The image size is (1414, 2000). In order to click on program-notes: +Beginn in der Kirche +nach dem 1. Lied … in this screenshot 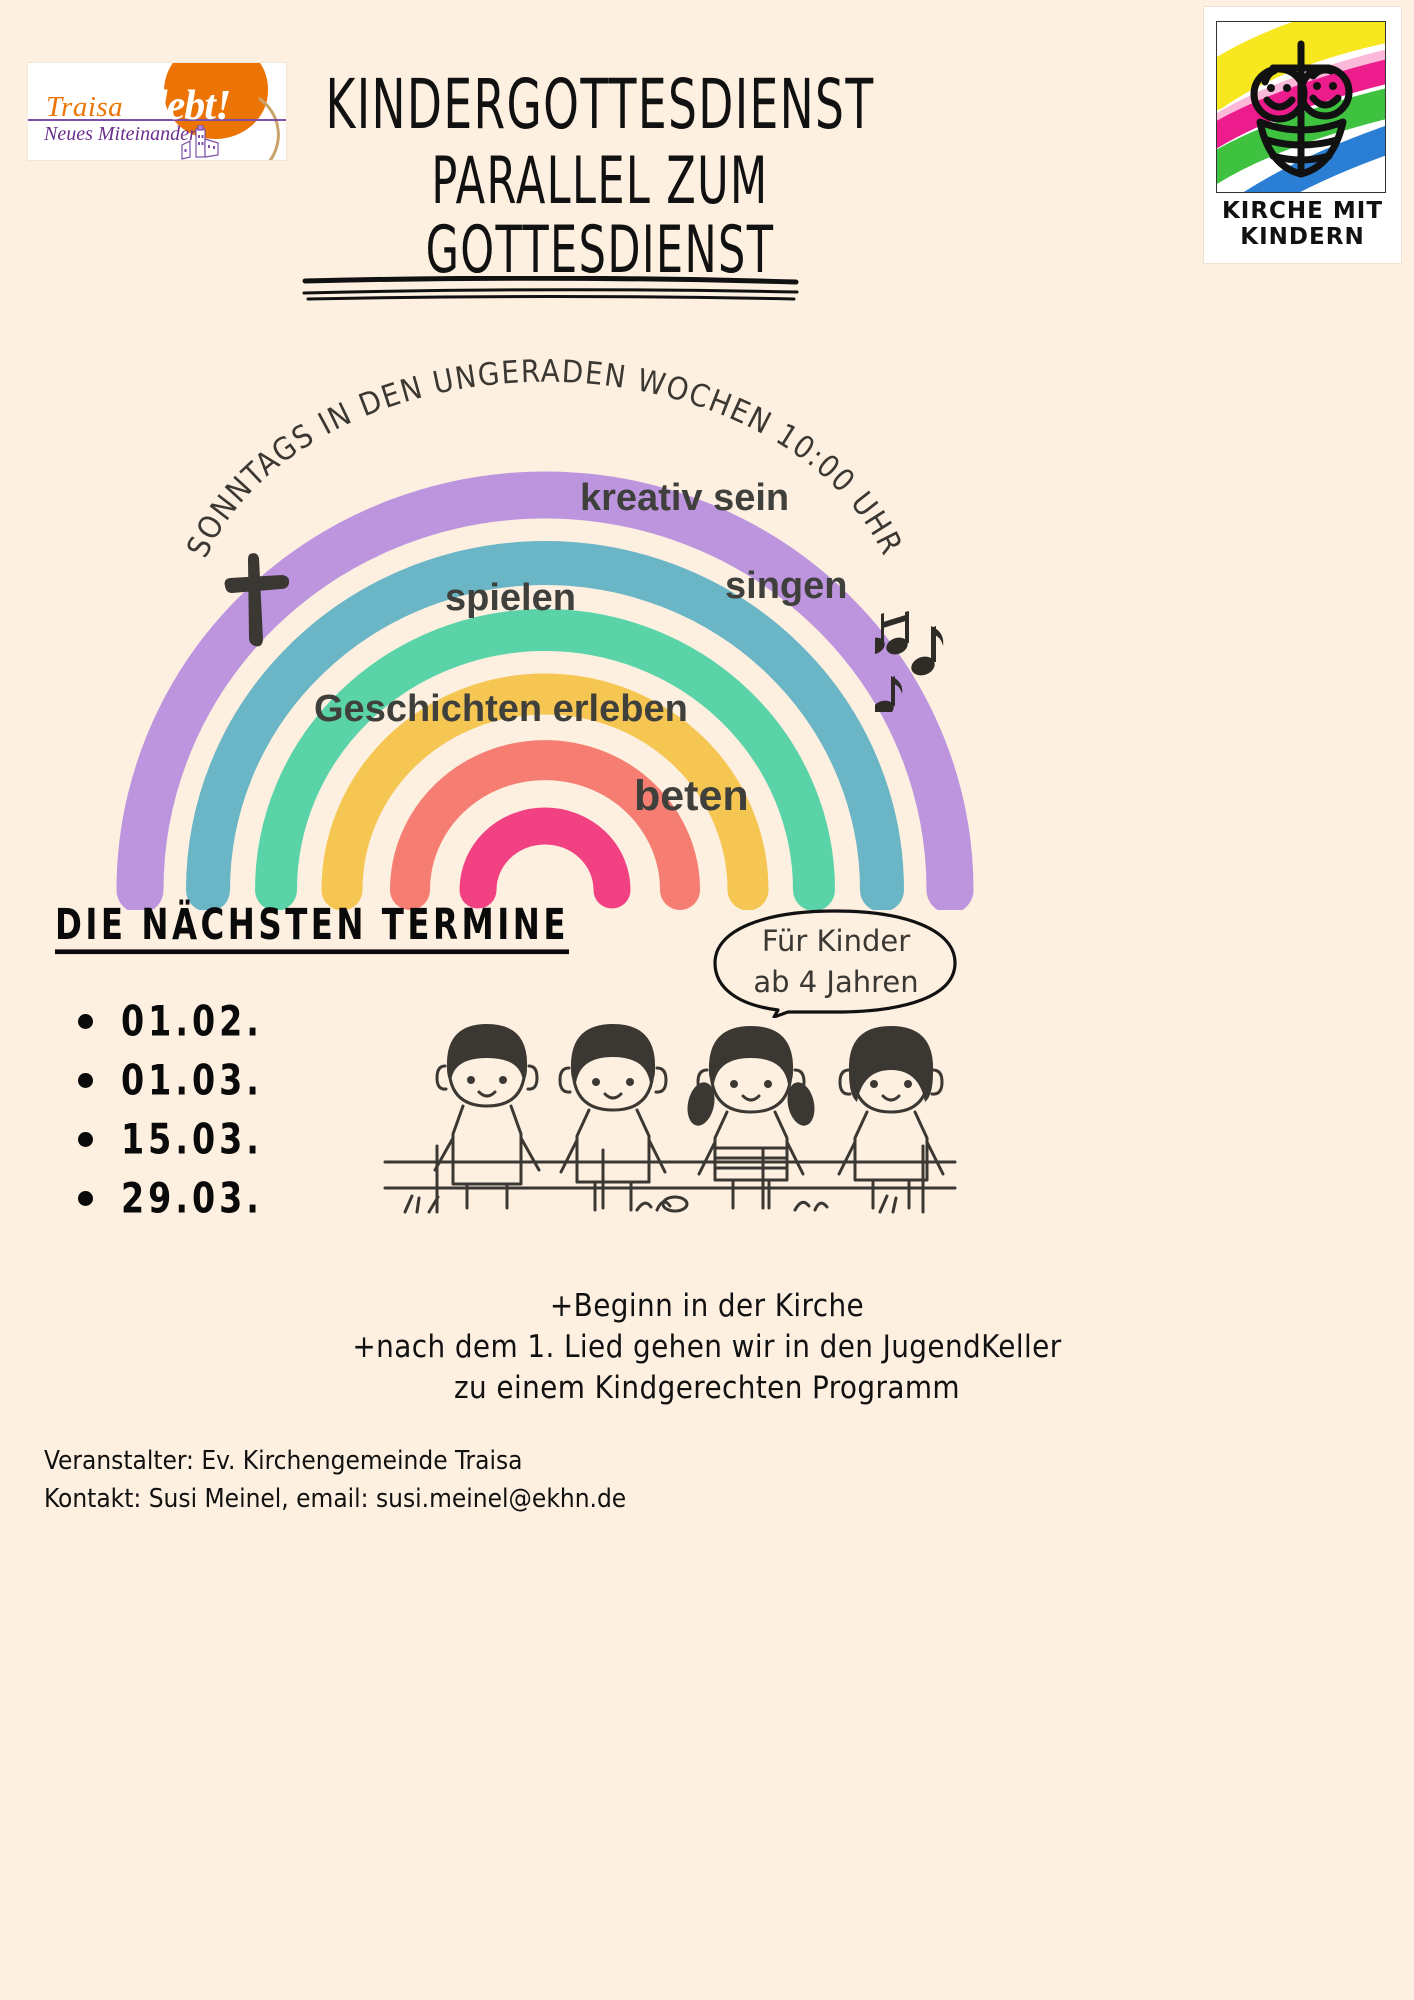, I will do `click(707, 1348)`.